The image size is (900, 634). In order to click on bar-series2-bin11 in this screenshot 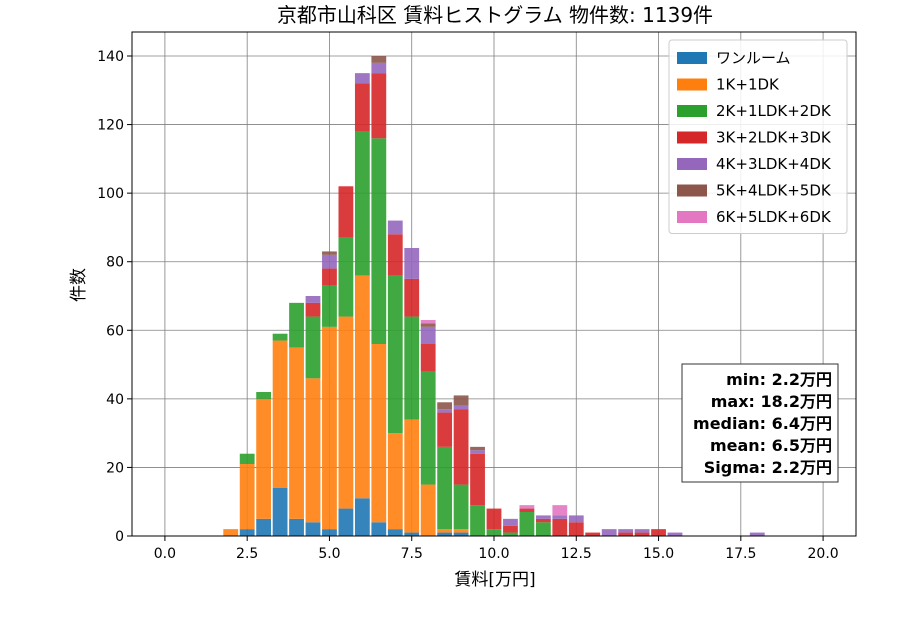, I will do `click(412, 368)`.